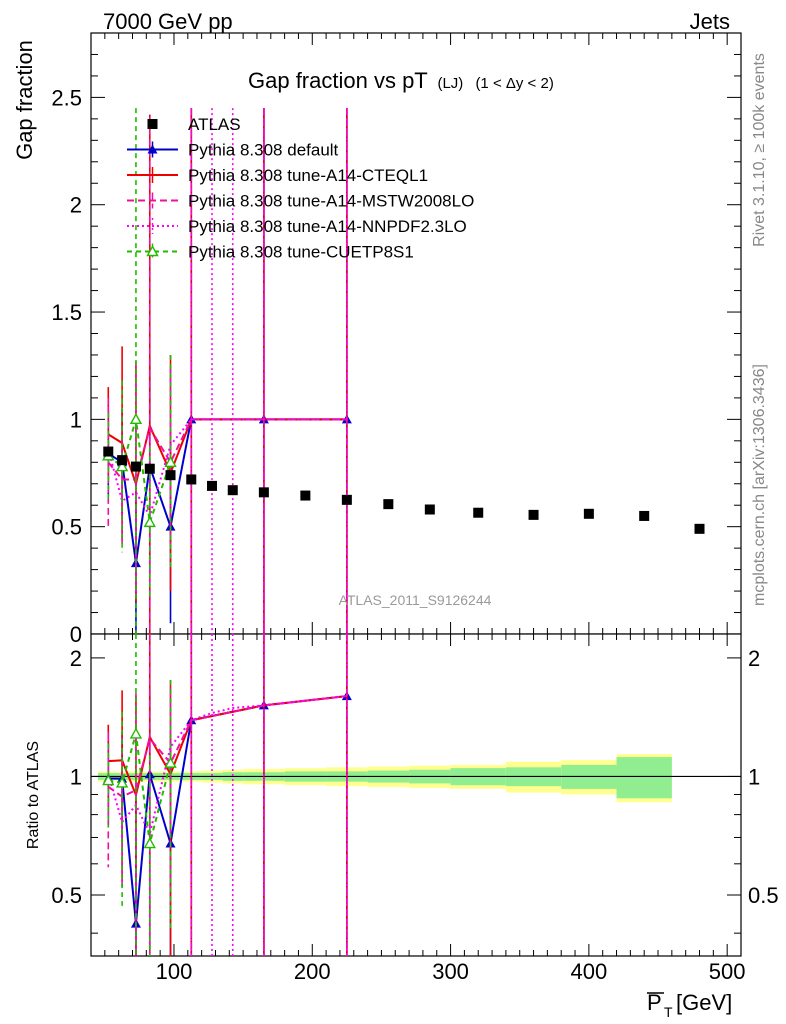  What do you see at coordinates (24, 100) in the screenshot?
I see `y-axis-label-top: Gap fraction` at bounding box center [24, 100].